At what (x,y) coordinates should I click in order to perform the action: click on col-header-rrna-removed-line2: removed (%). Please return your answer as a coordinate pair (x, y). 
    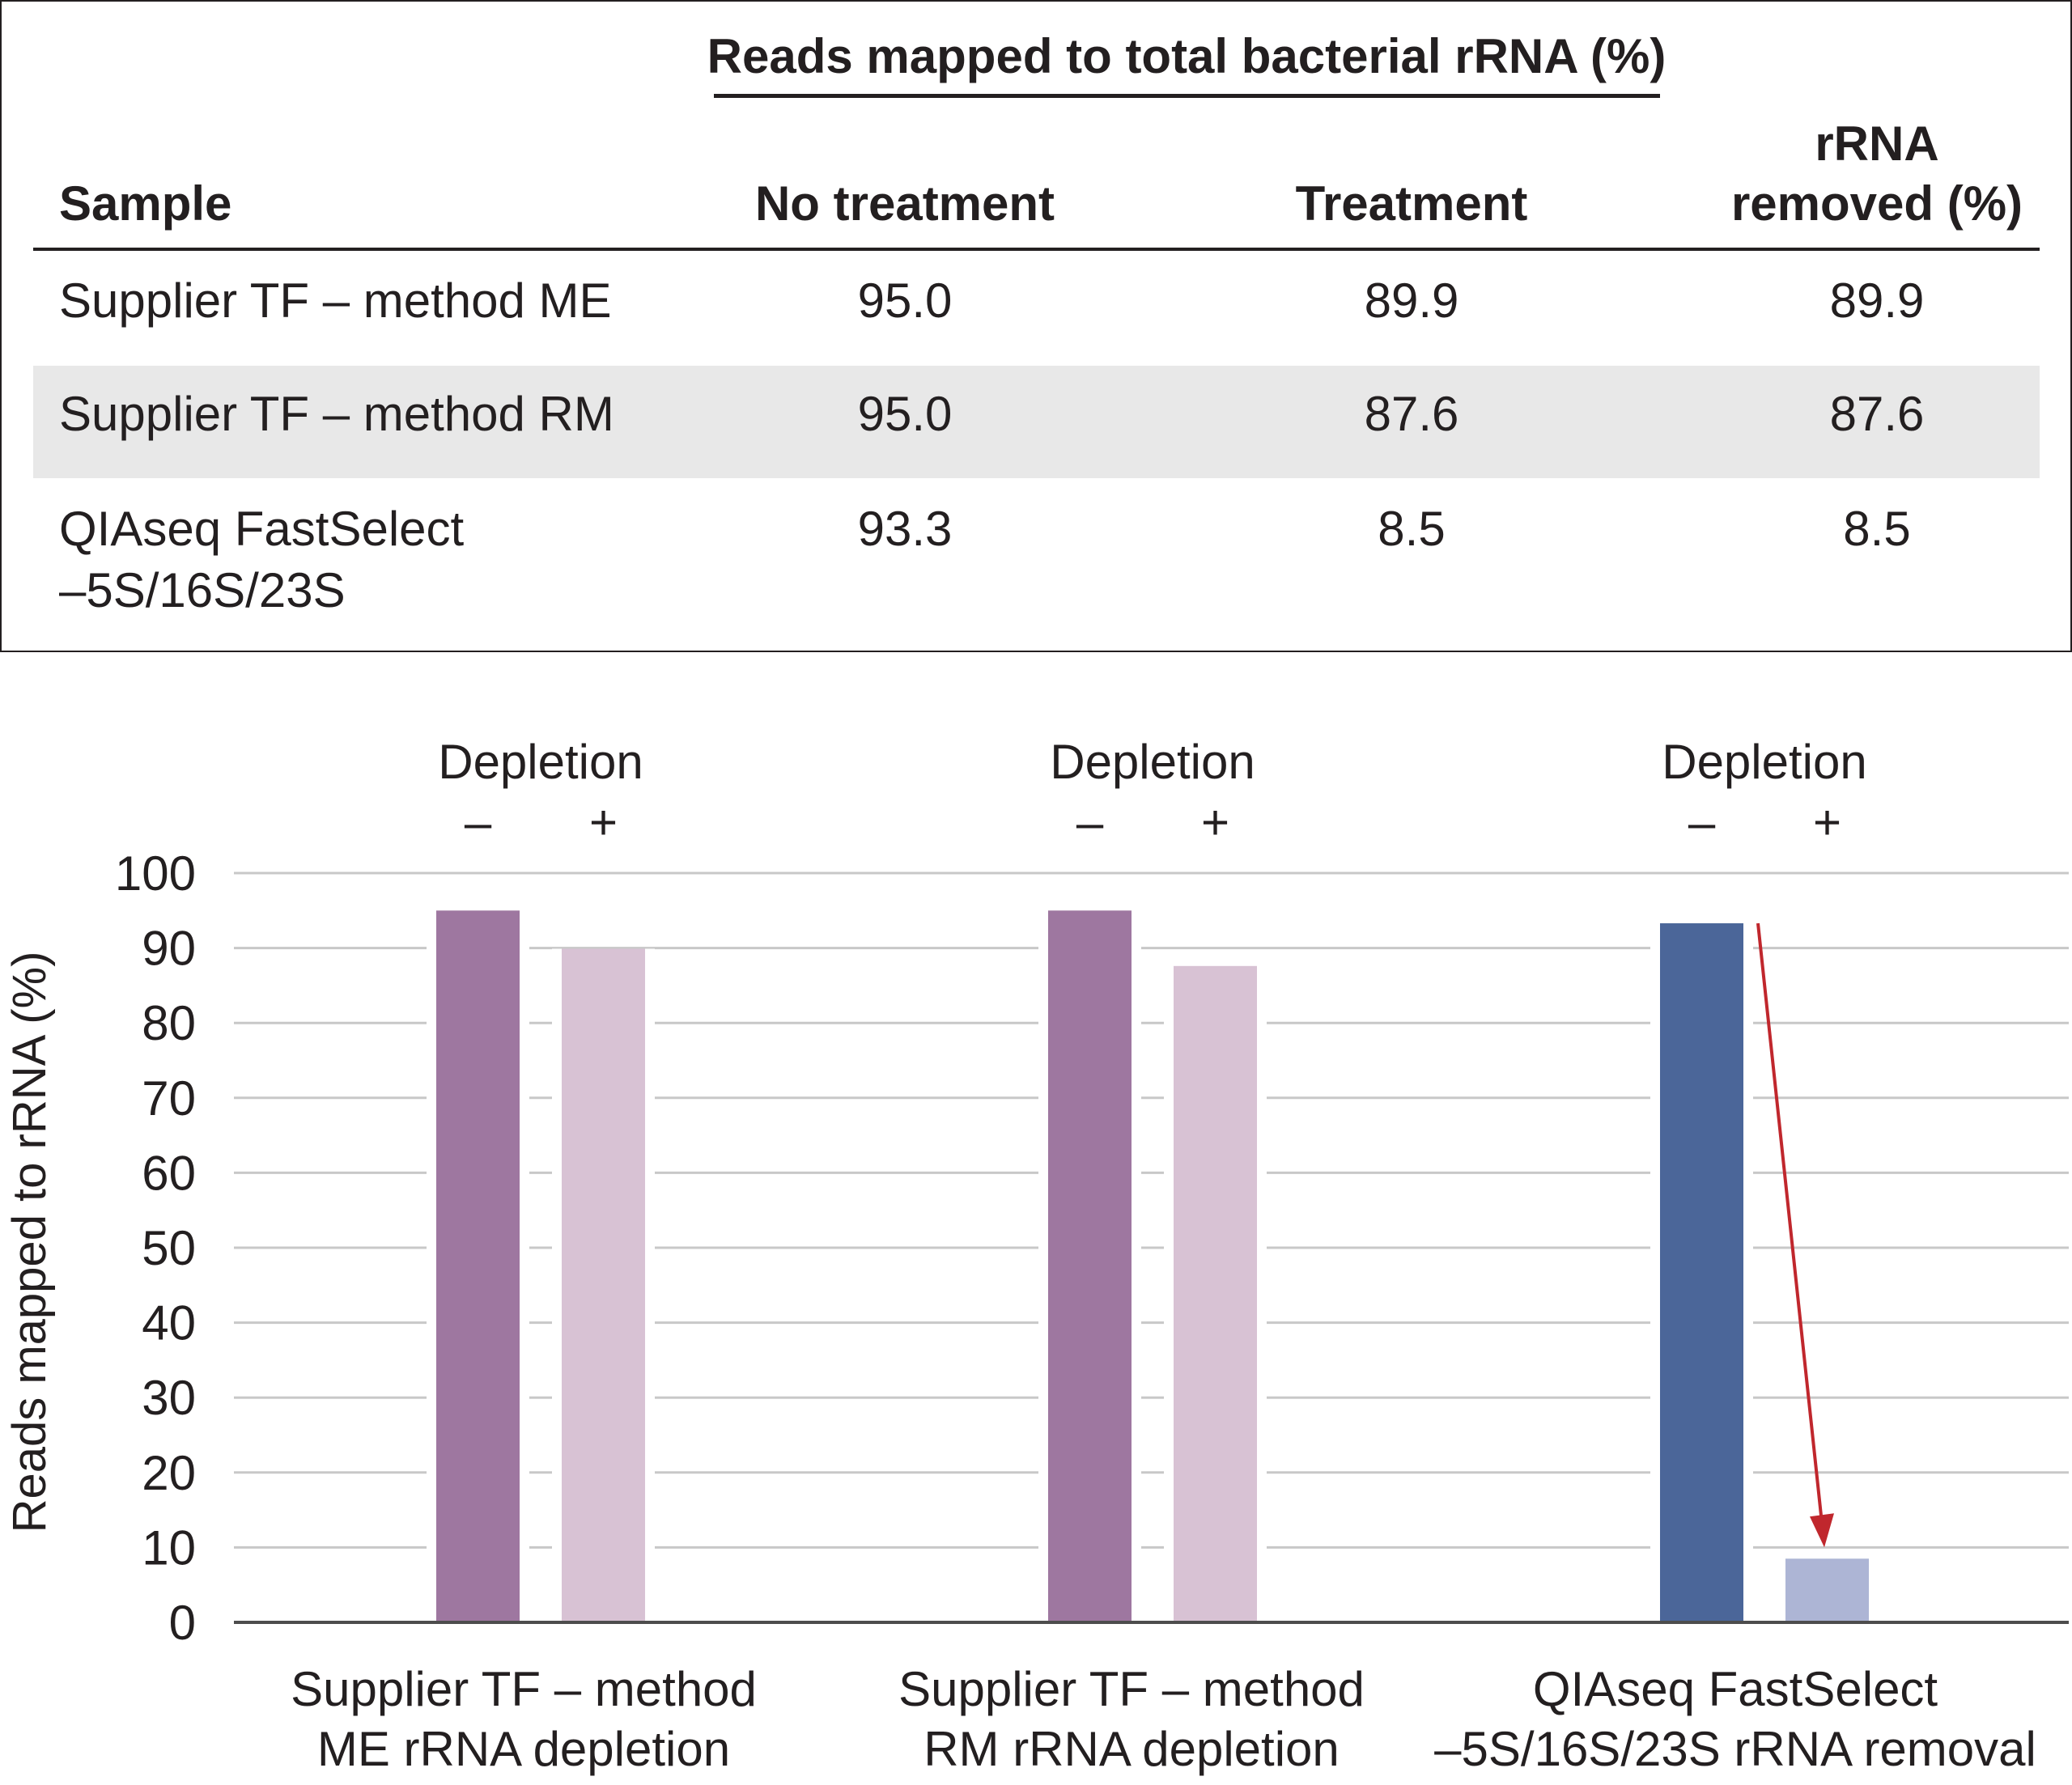
    Looking at the image, I should click on (1876, 203).